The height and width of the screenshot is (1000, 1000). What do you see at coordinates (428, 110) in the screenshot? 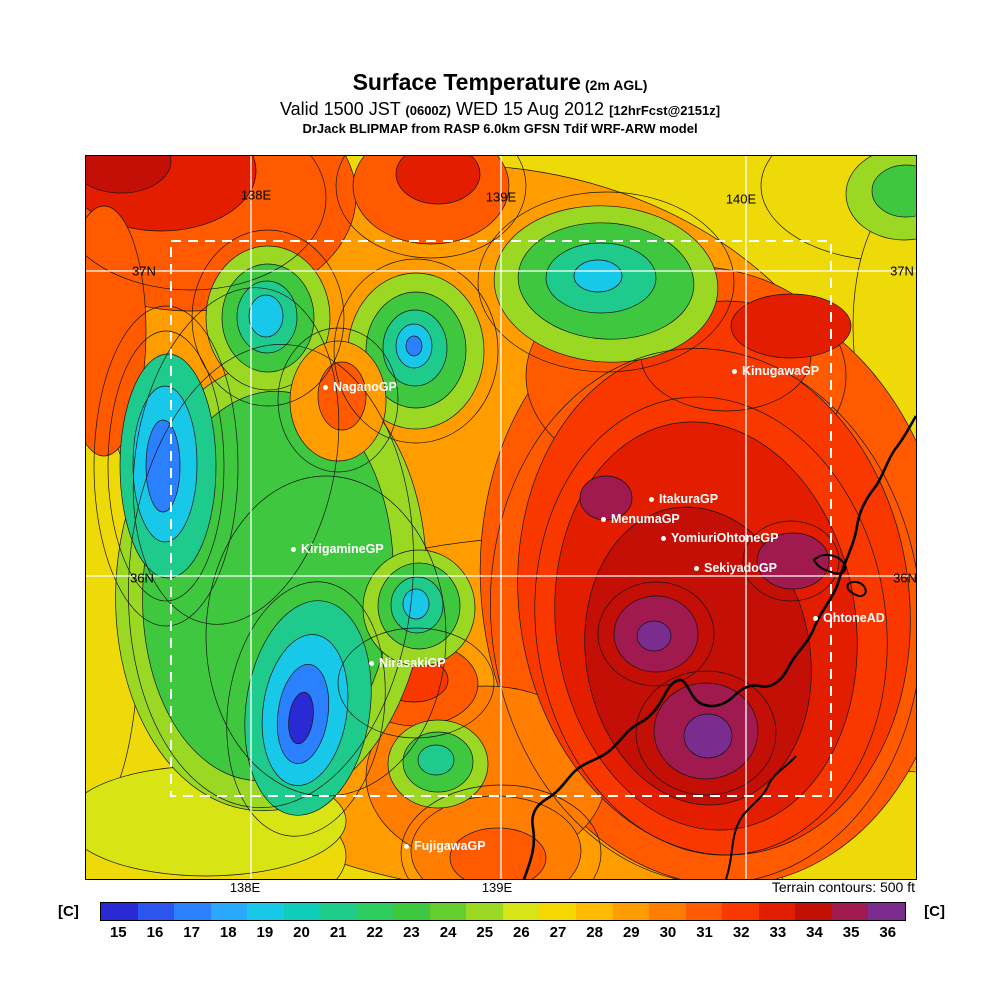
I see `valid-zulu: (0600Z)` at bounding box center [428, 110].